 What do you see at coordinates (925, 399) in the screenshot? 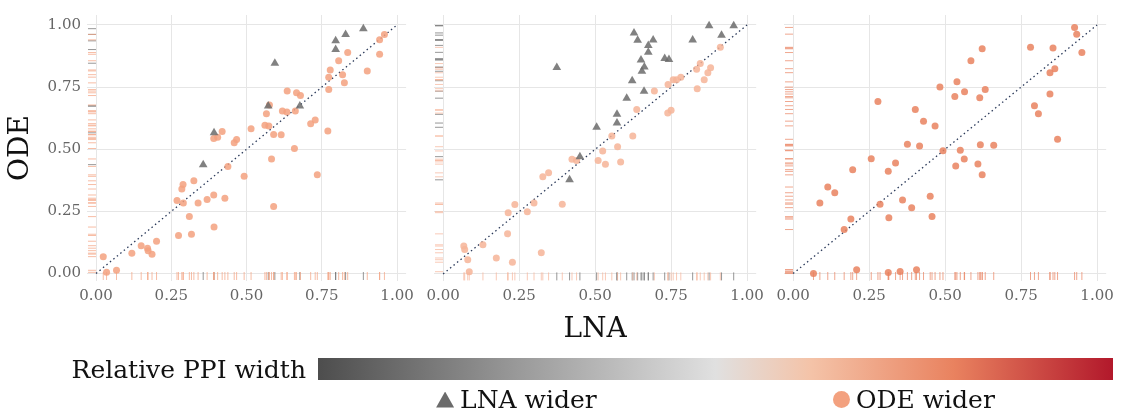
I see `legend-label: ODE wider` at bounding box center [925, 399].